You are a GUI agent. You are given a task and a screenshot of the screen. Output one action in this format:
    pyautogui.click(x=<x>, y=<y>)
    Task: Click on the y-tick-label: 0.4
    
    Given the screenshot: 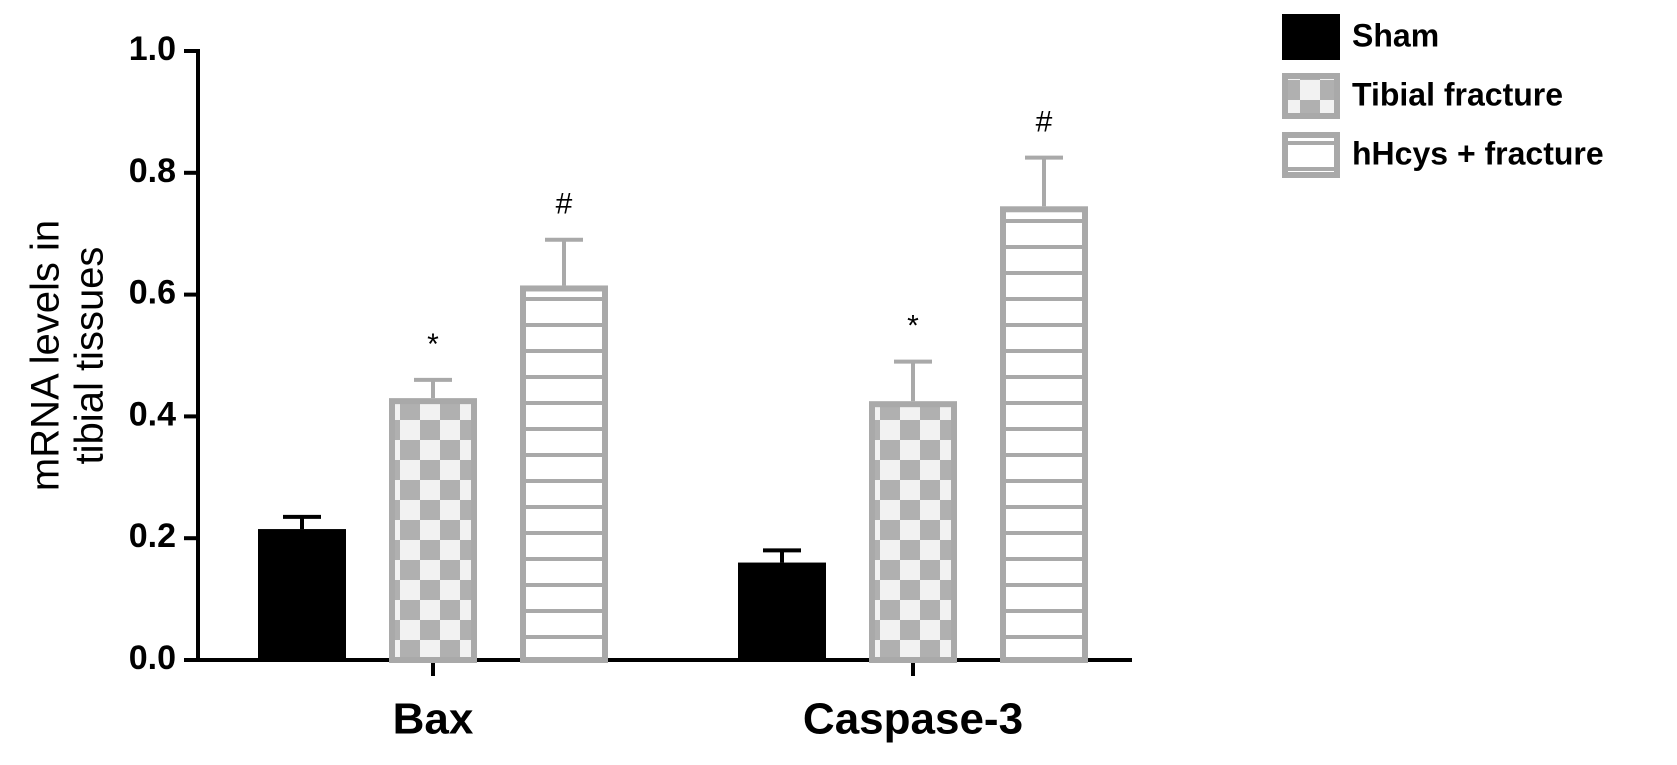 What is the action you would take?
    pyautogui.click(x=152, y=414)
    